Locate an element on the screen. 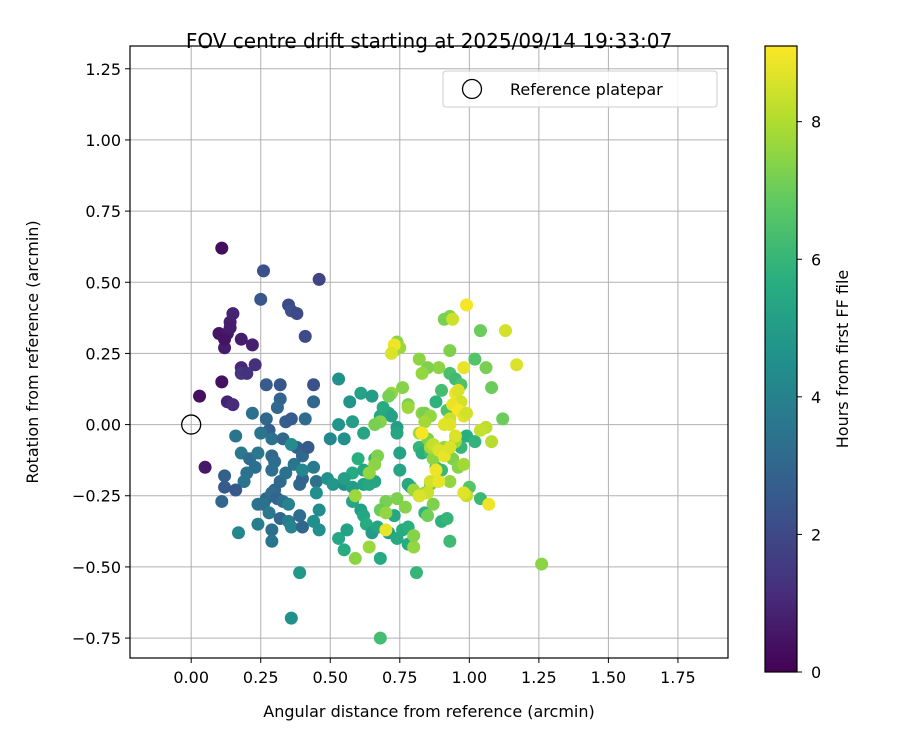  colorbar-tick-label: 2 is located at coordinates (816, 534).